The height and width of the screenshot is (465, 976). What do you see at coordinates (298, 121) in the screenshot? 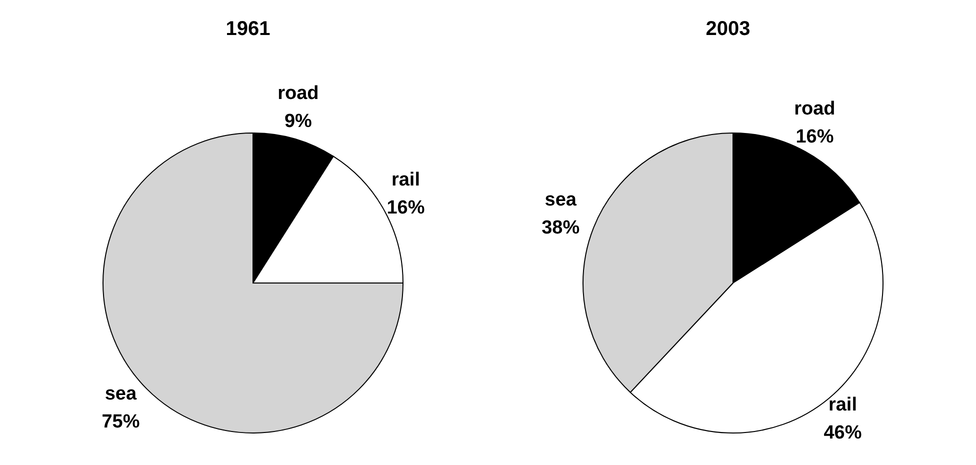
I see `data-label: 9%` at bounding box center [298, 121].